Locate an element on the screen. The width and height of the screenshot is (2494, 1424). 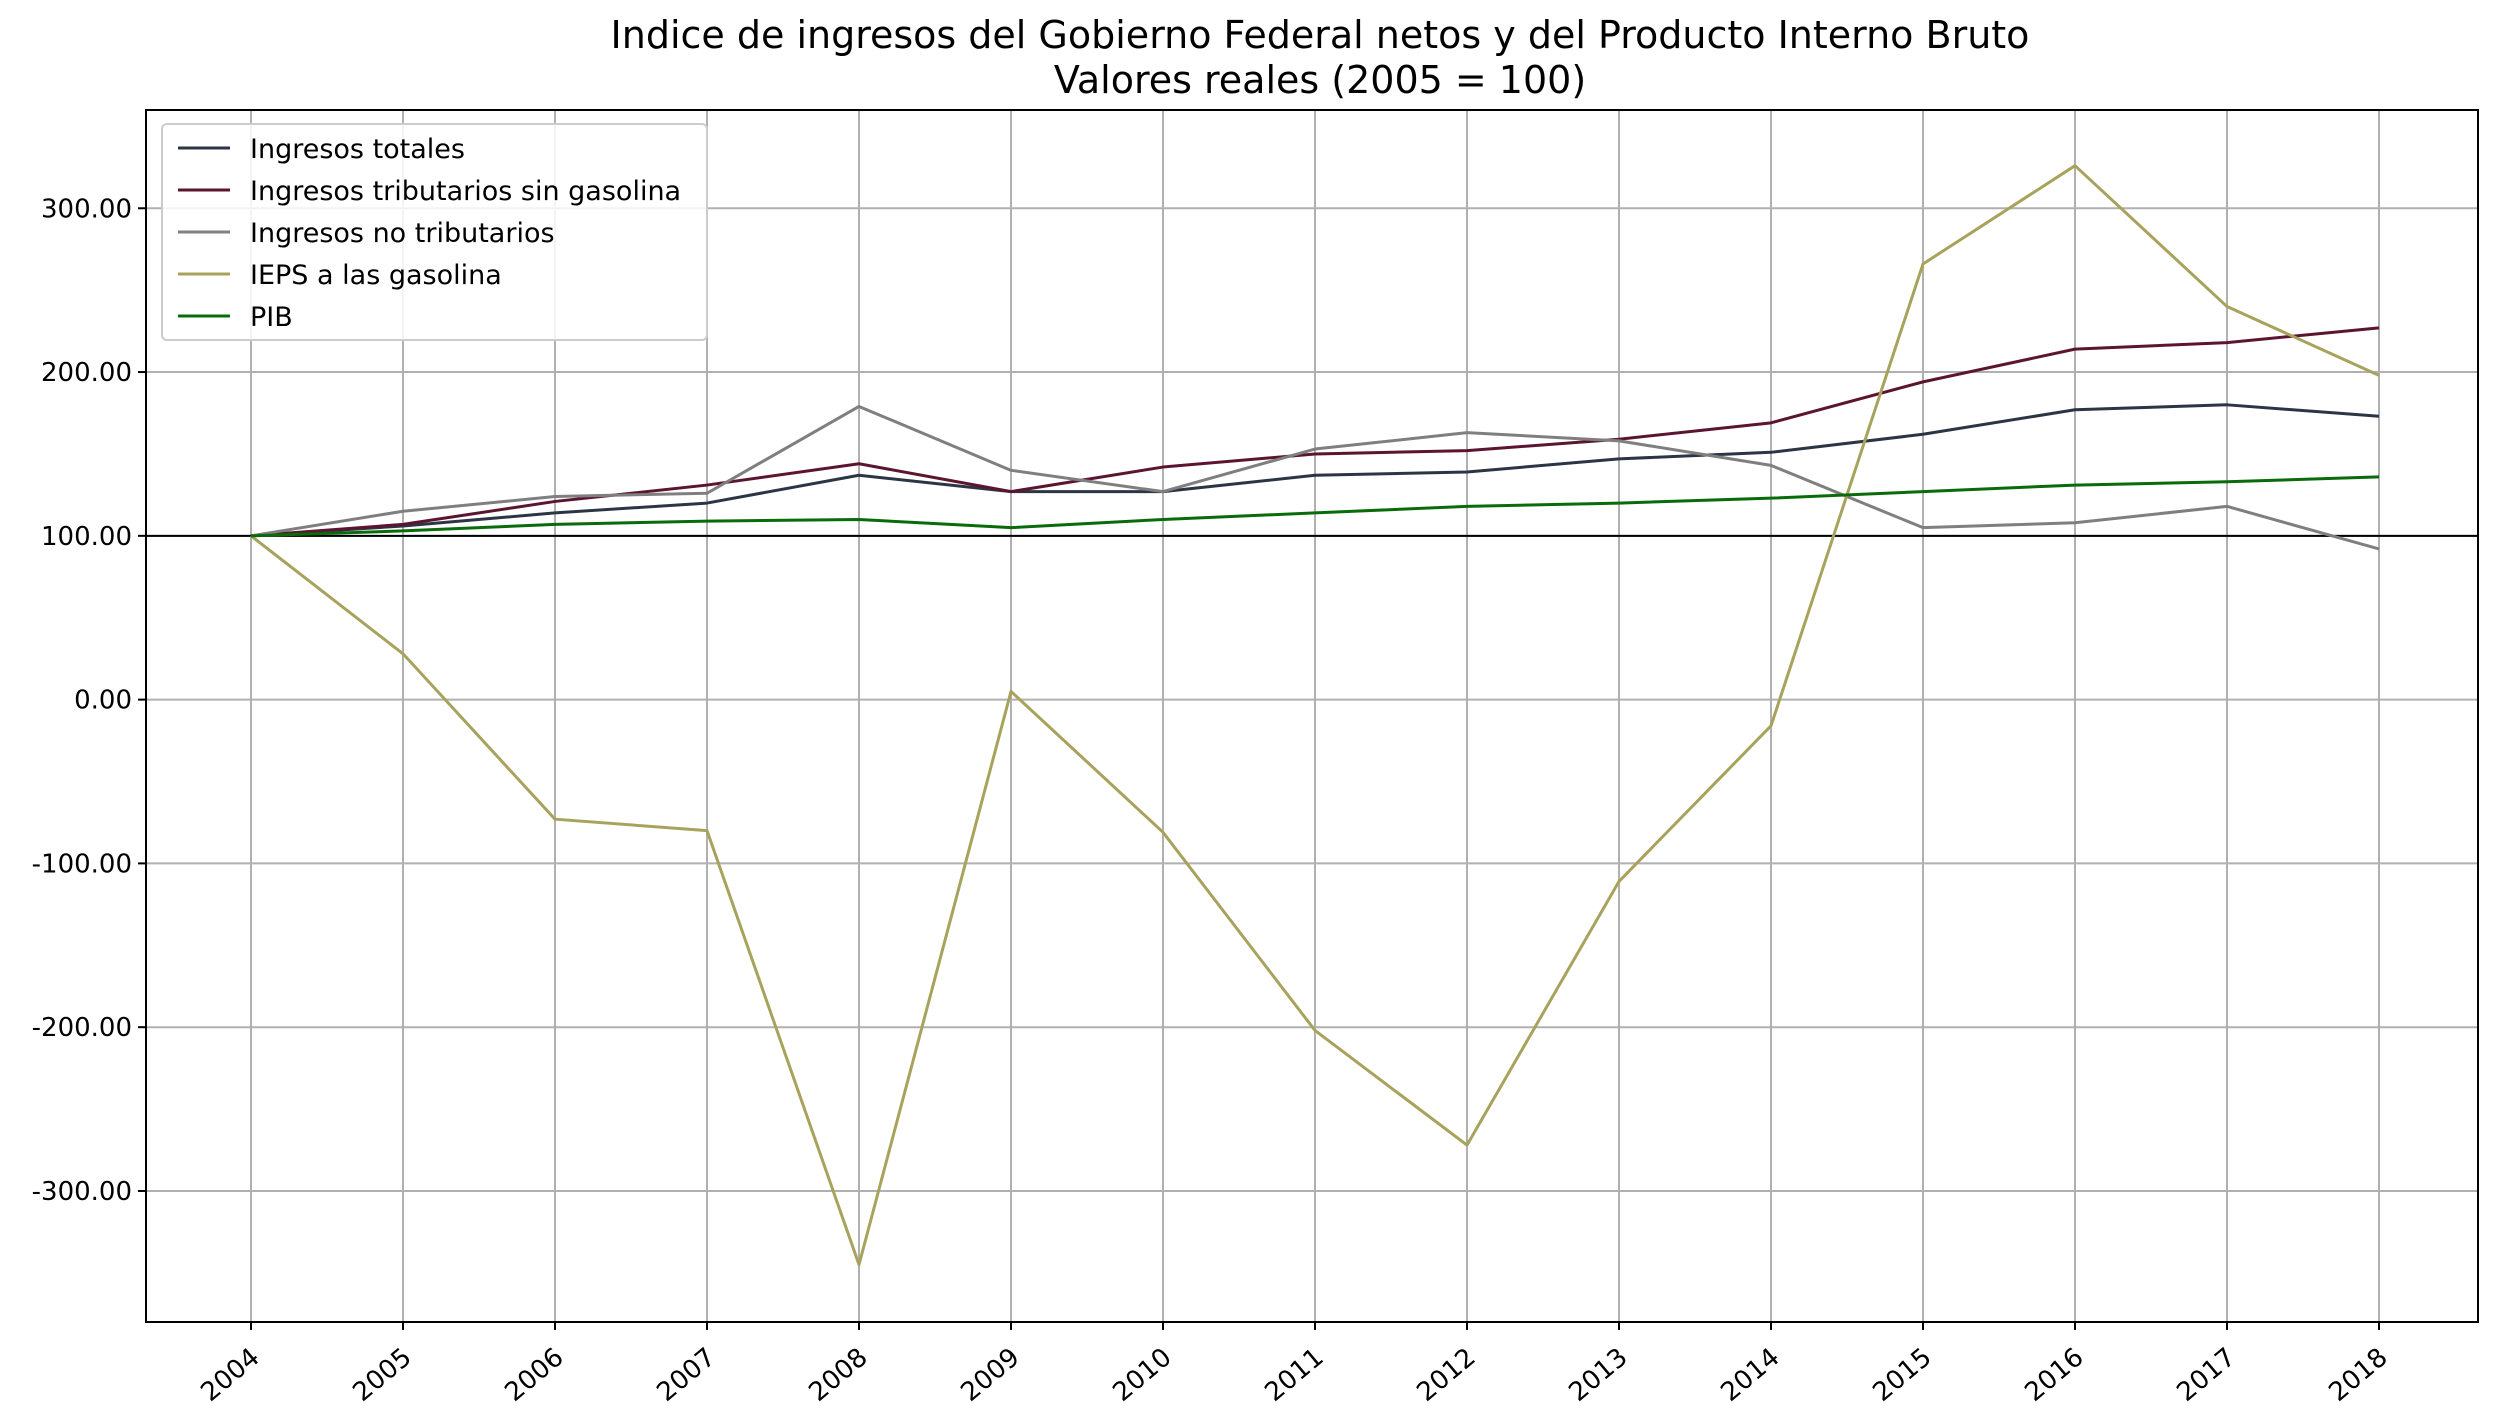
y-tick-label: -200.00 is located at coordinates (82, 1028).